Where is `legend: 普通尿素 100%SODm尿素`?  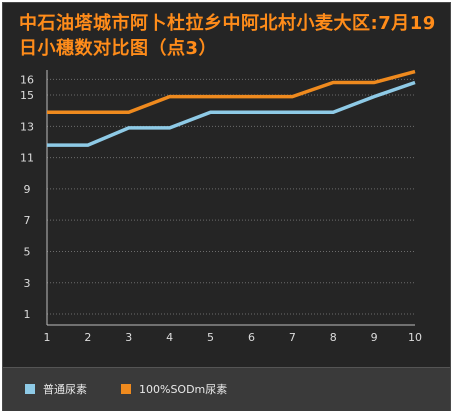 legend: 普通尿素 100%SODm尿素 is located at coordinates (226, 389).